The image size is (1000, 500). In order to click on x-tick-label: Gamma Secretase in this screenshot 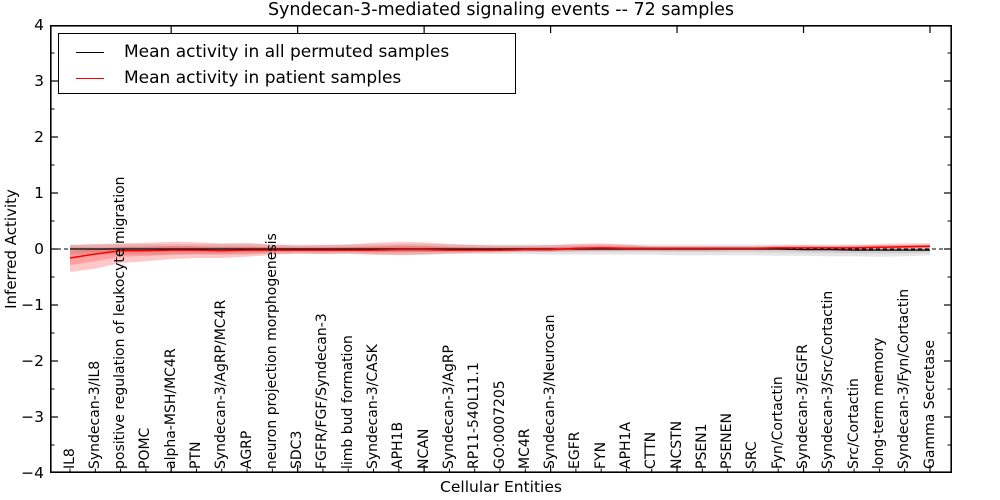, I will do `click(929, 404)`.